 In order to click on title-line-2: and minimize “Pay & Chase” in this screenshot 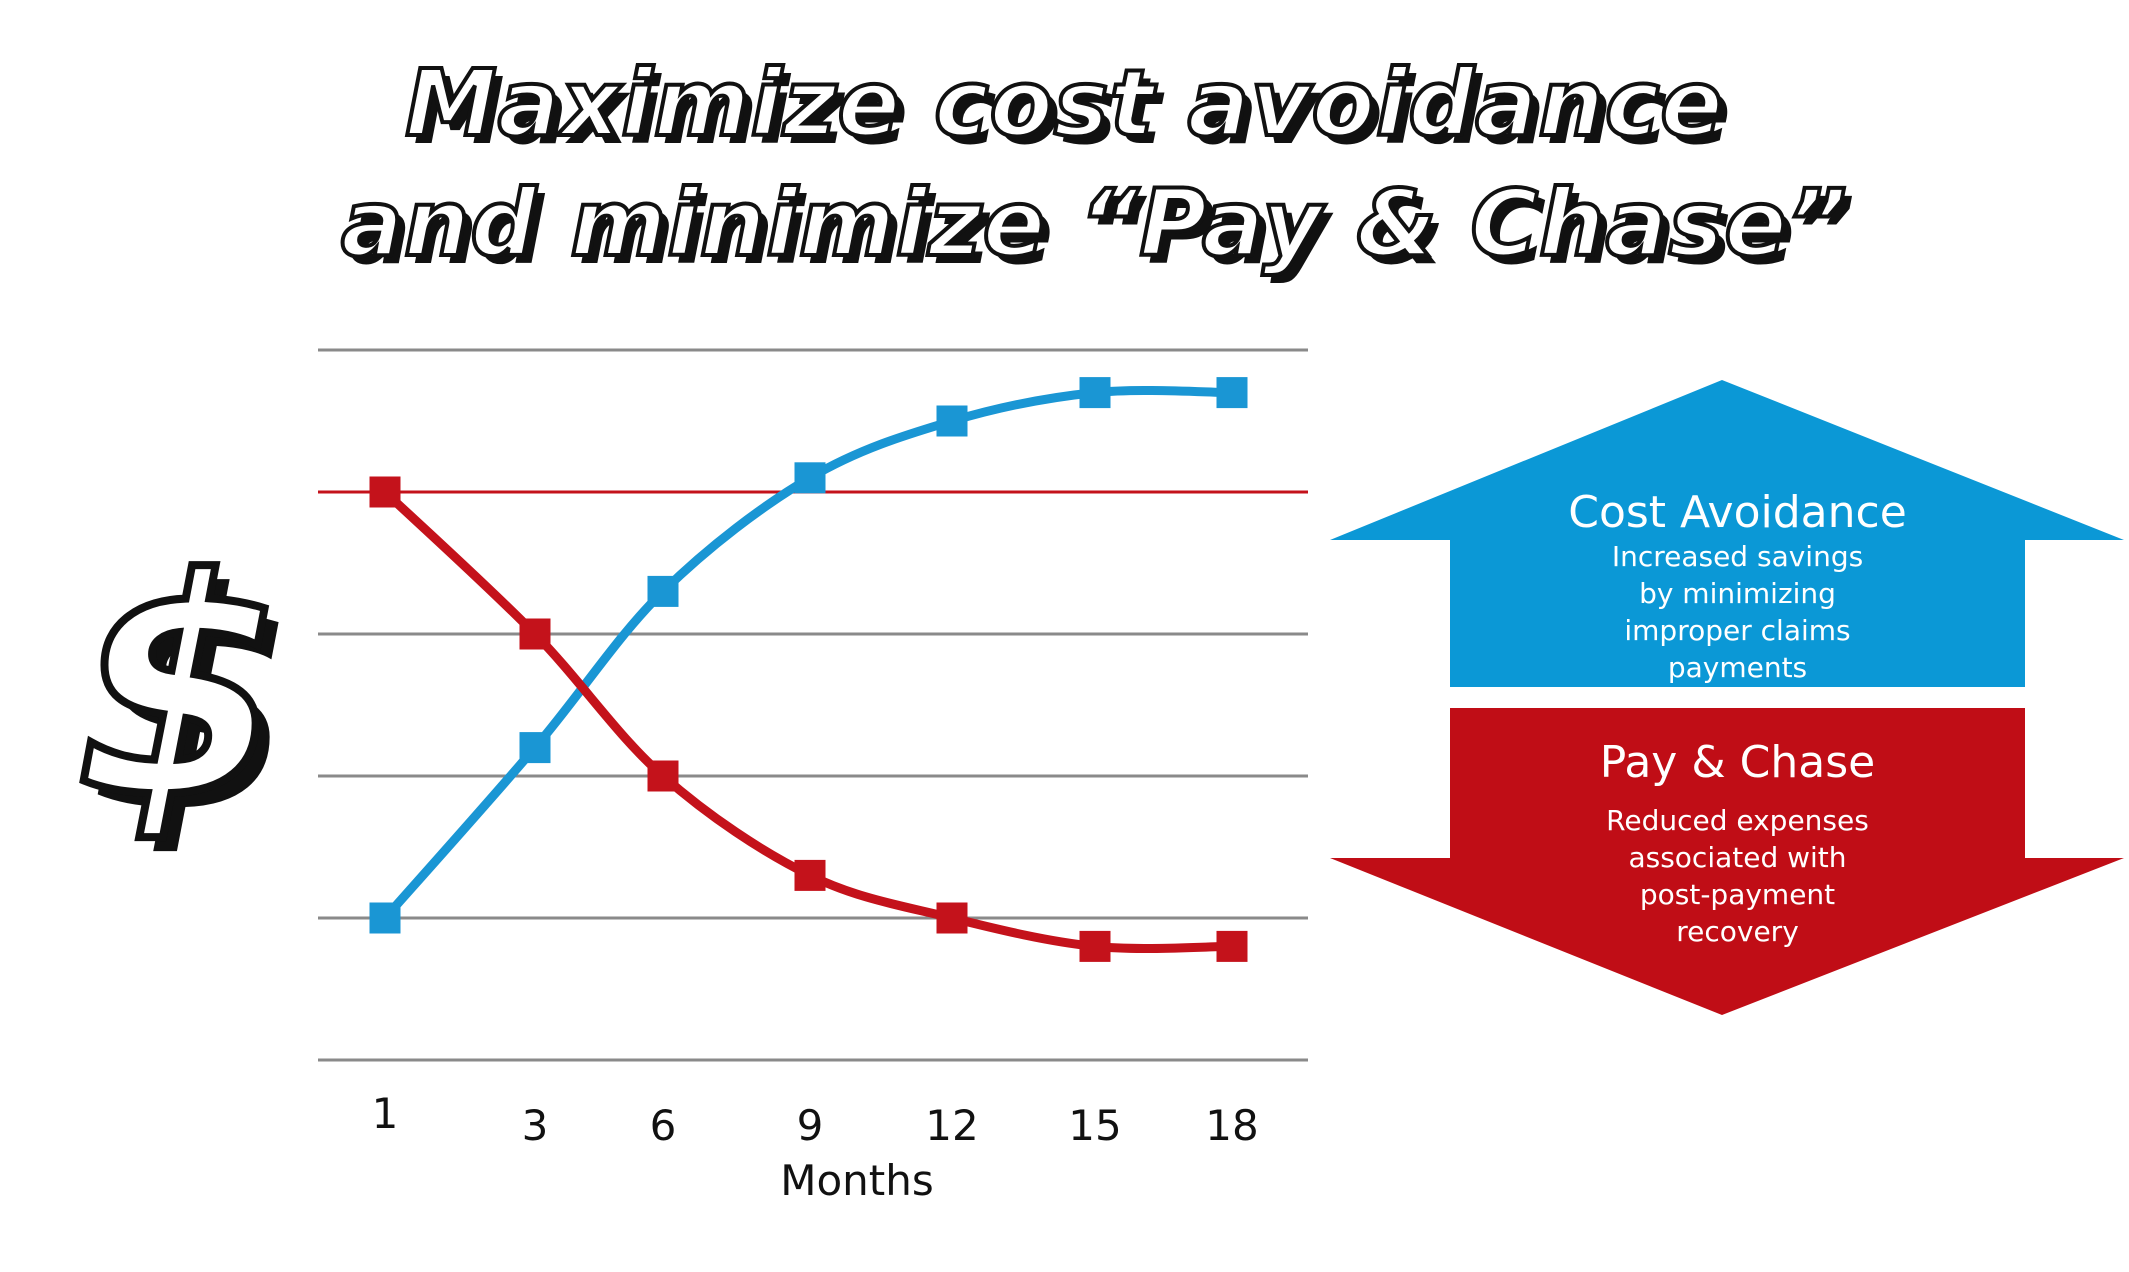, I will do `click(1094, 223)`.